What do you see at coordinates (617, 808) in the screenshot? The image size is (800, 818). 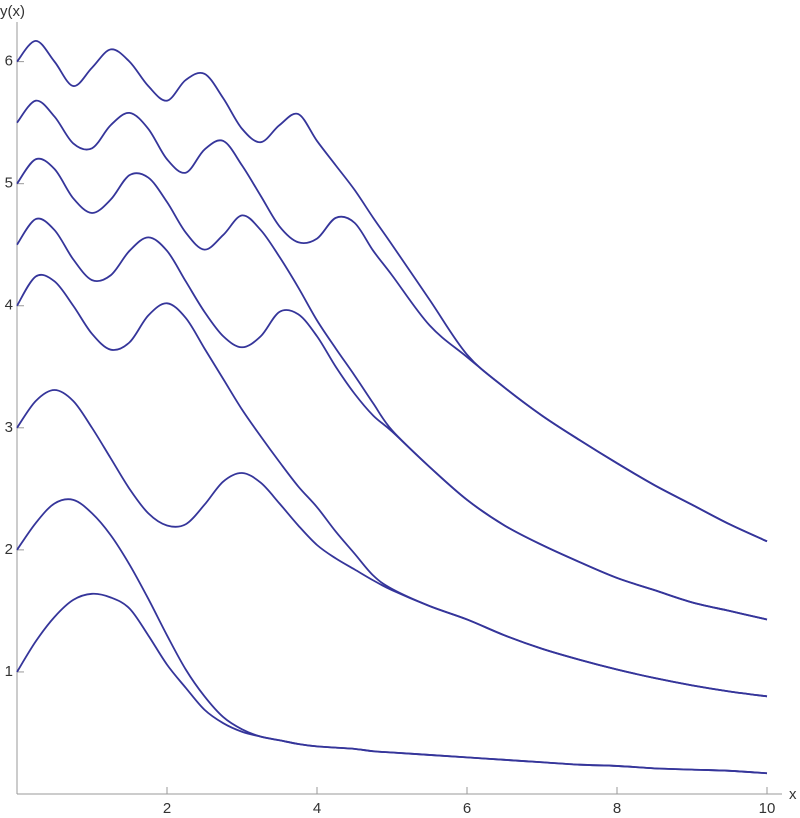 I see `x-tick-label: 8` at bounding box center [617, 808].